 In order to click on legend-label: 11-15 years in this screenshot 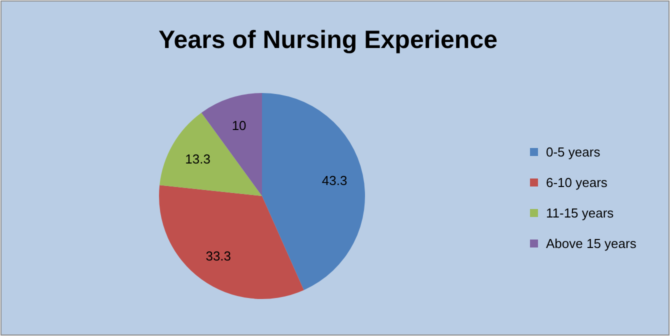, I will do `click(580, 213)`.